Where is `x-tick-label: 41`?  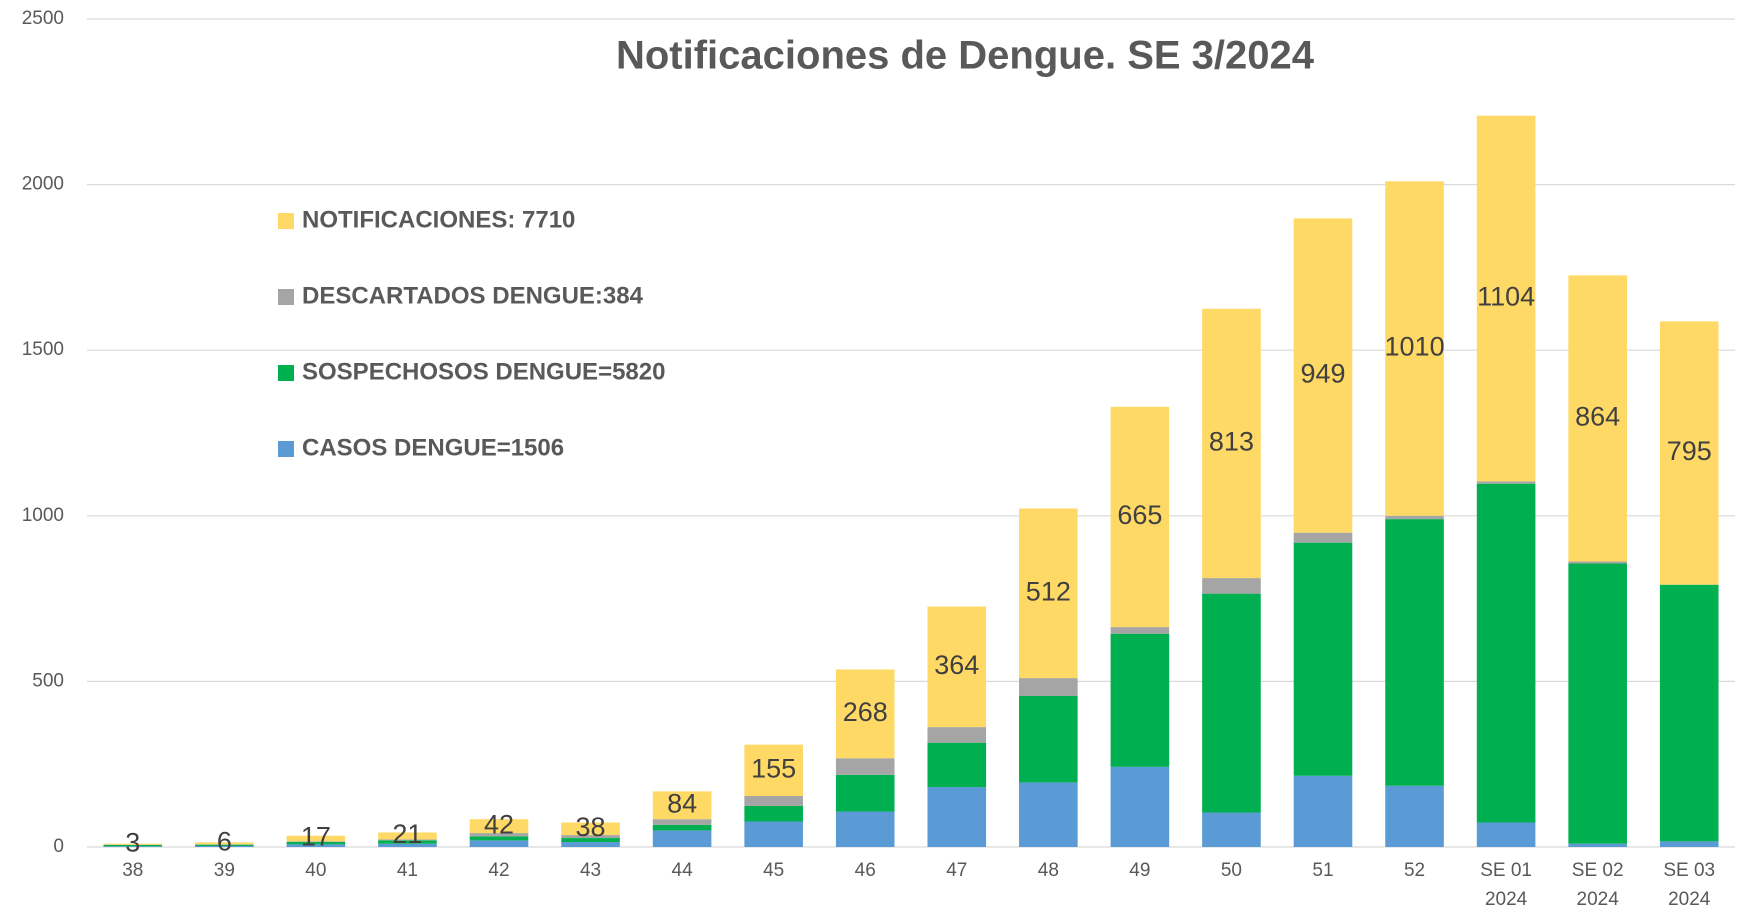
x-tick-label: 41 is located at coordinates (407, 870).